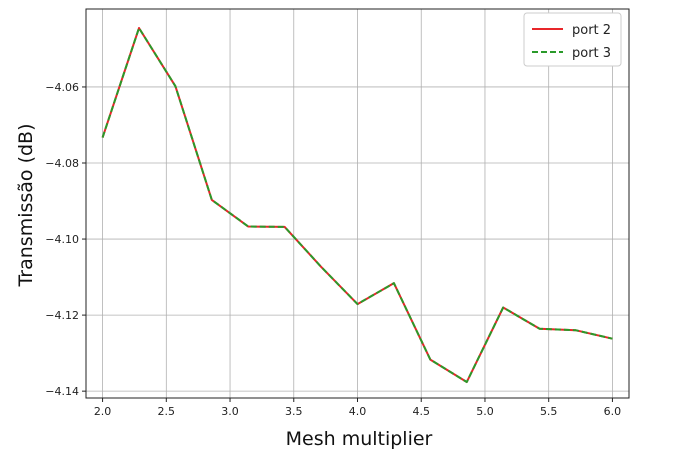 The width and height of the screenshot is (677, 461). Describe the element at coordinates (549, 411) in the screenshot. I see `x-tick-label: 5.5` at that location.